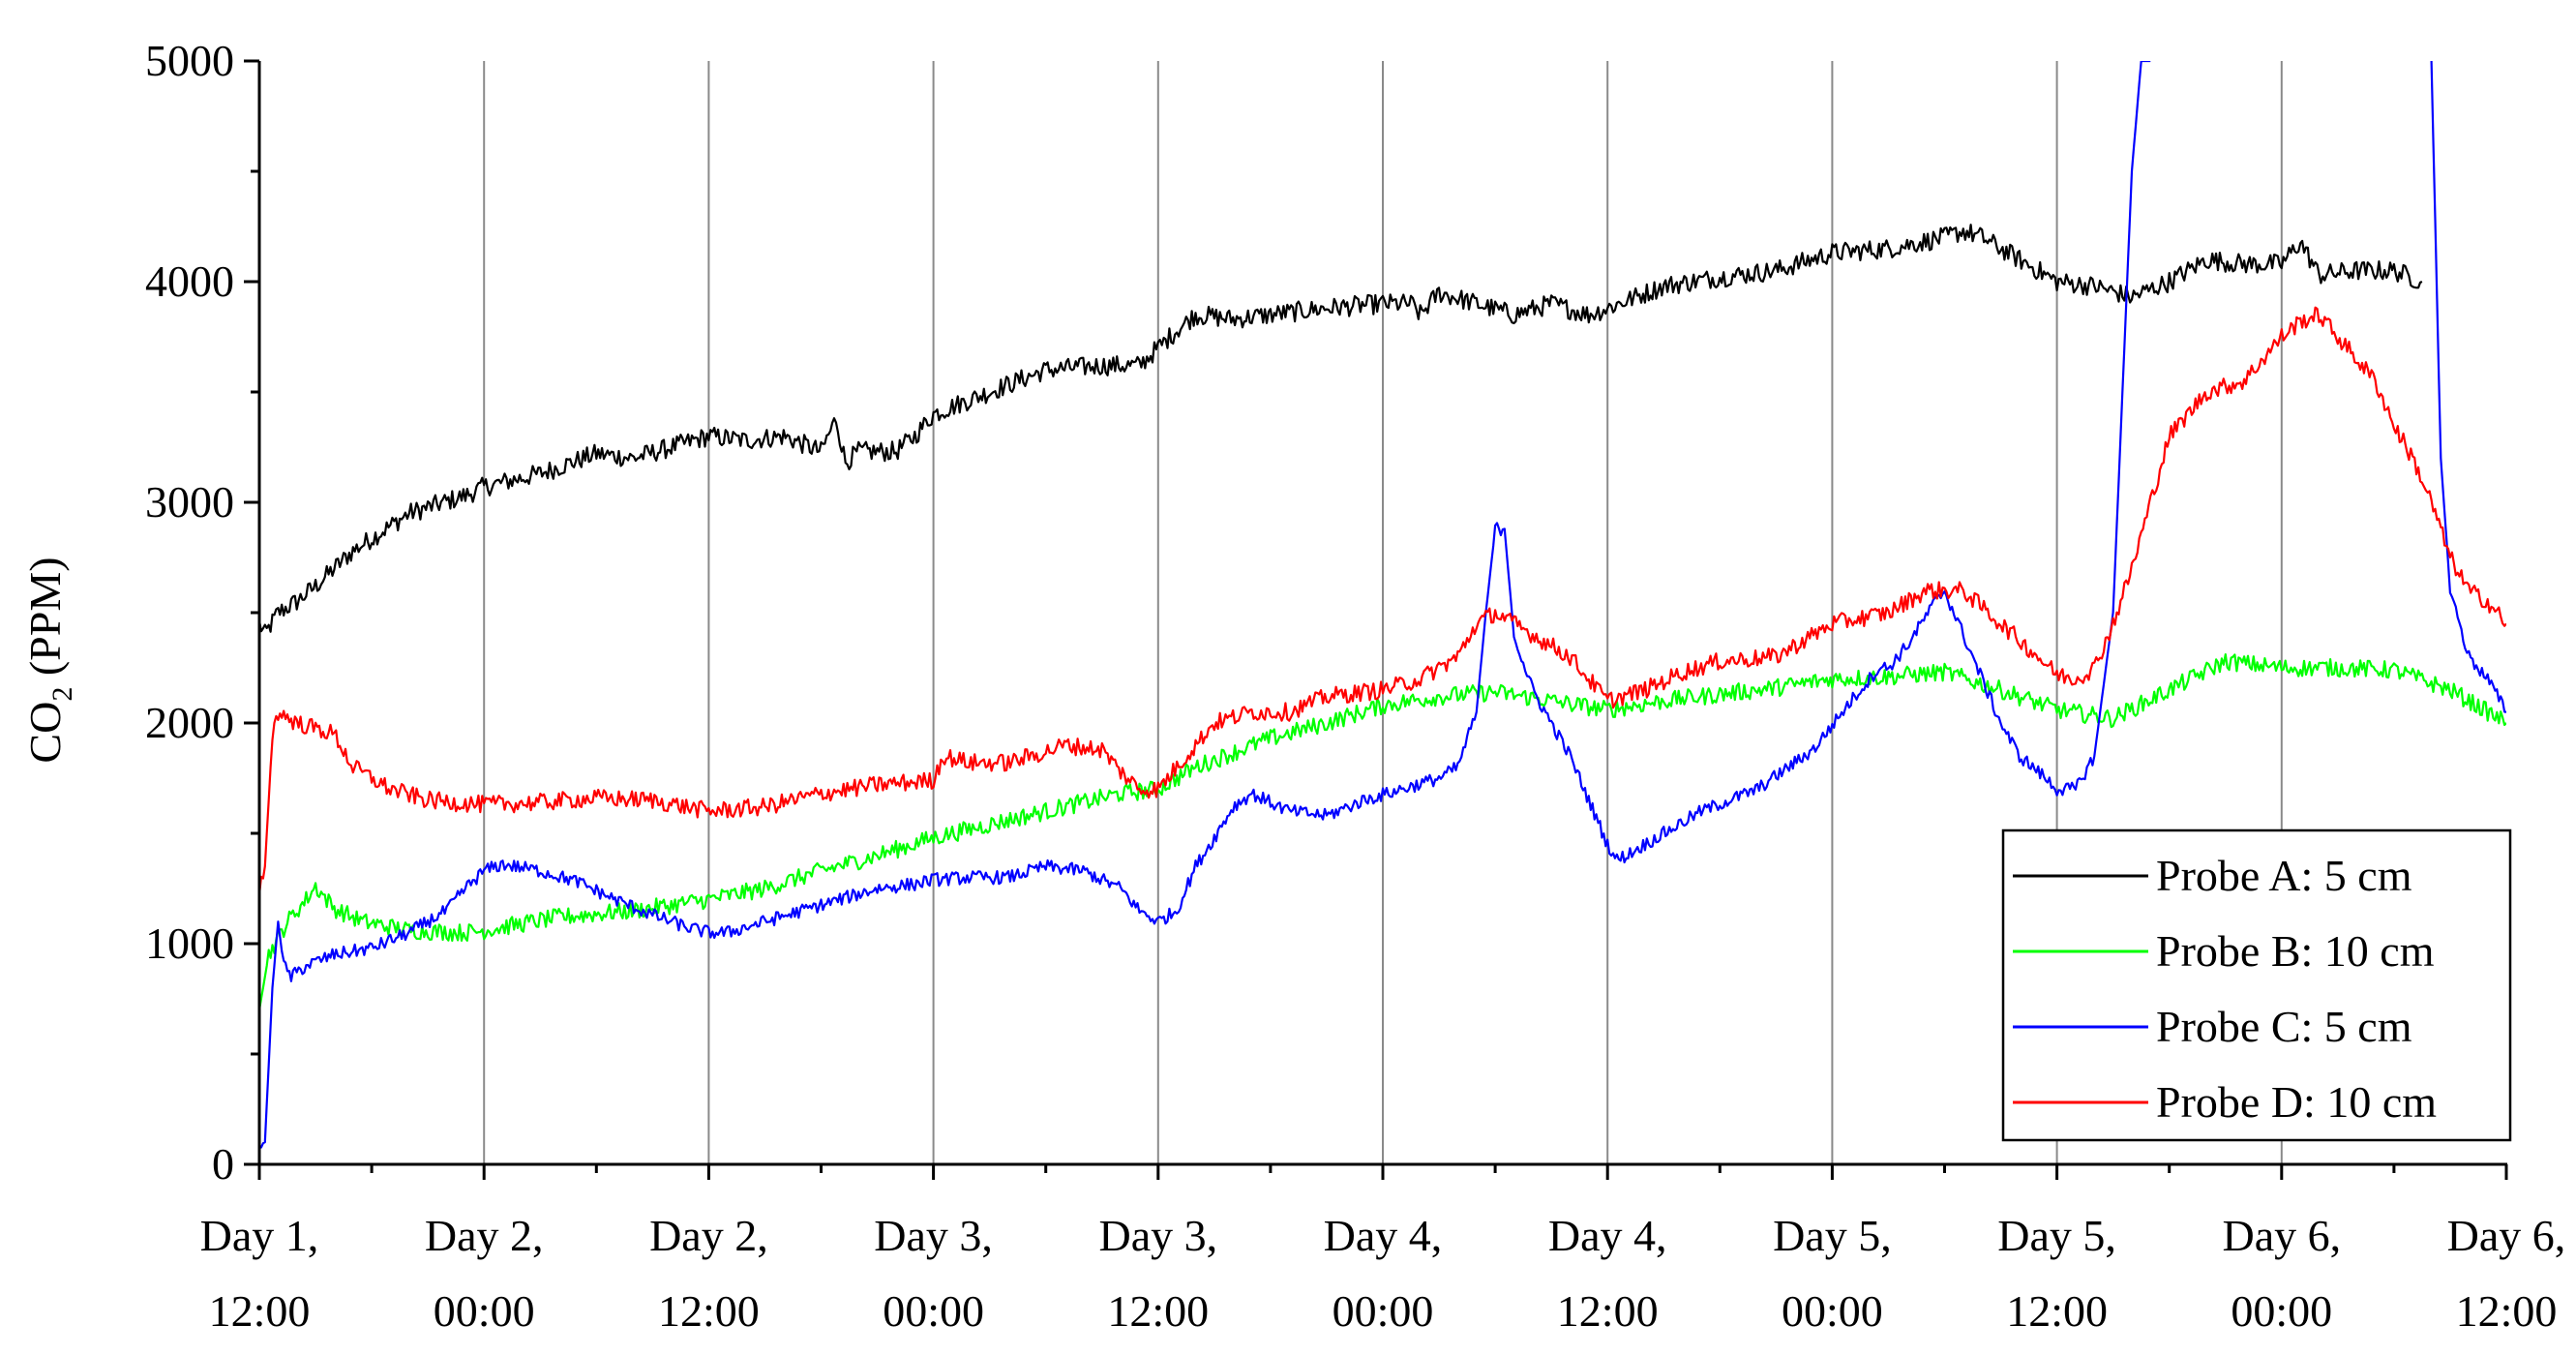 This screenshot has height=1355, width=2576. I want to click on x-tick-label-9-time: 00:00, so click(2281, 1311).